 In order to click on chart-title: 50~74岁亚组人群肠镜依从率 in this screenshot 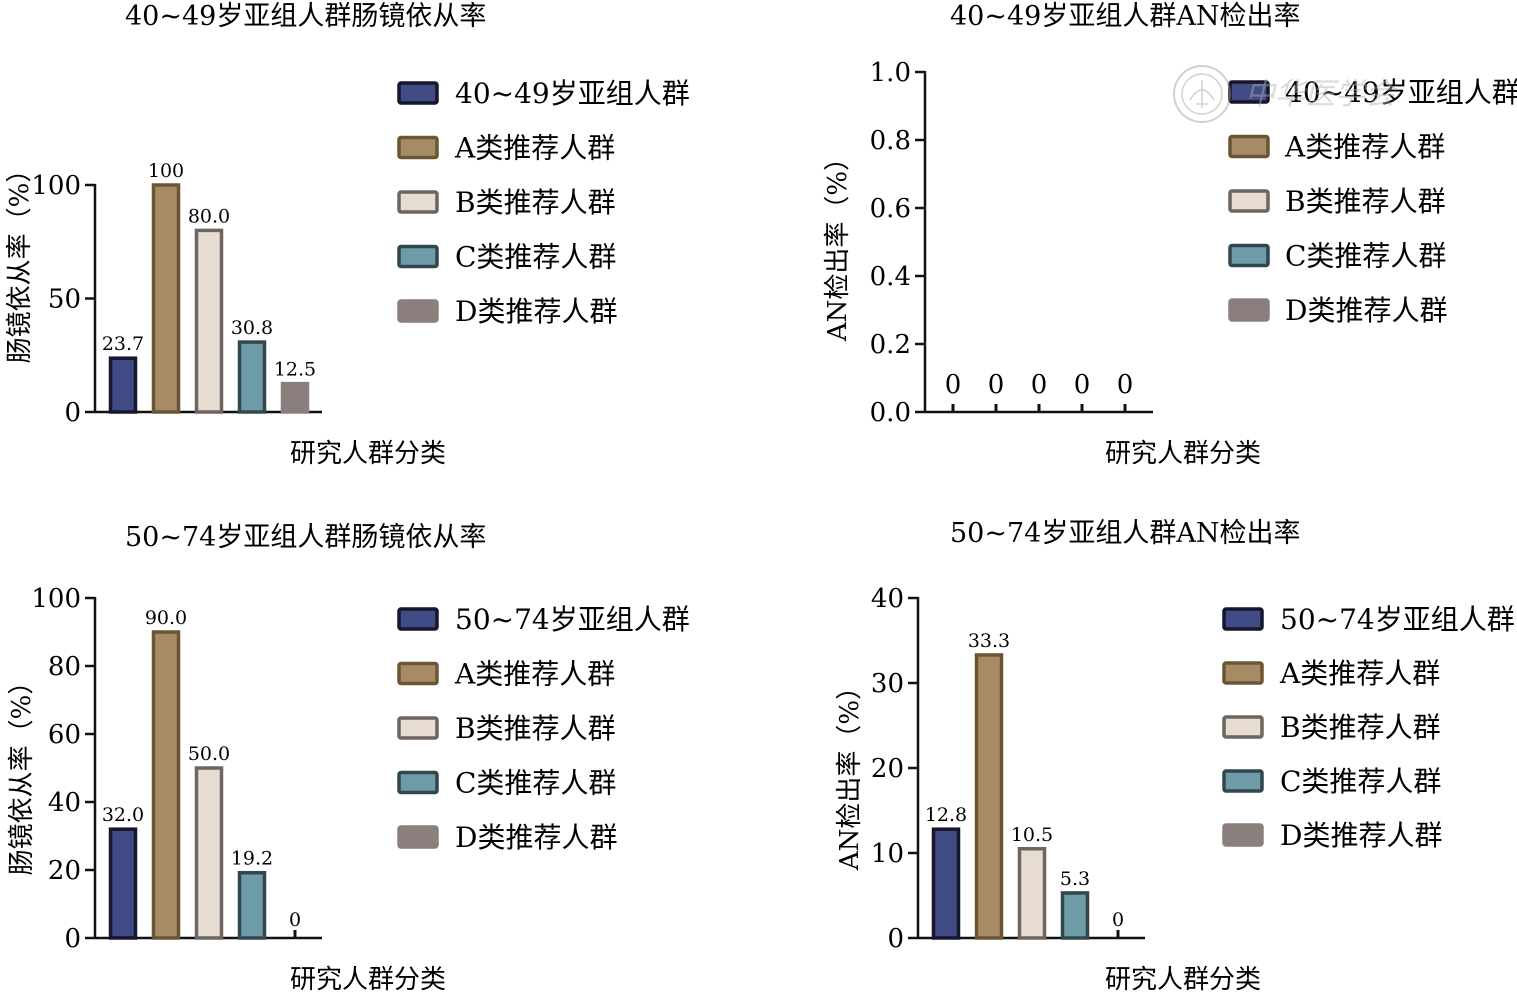, I will do `click(305, 537)`.